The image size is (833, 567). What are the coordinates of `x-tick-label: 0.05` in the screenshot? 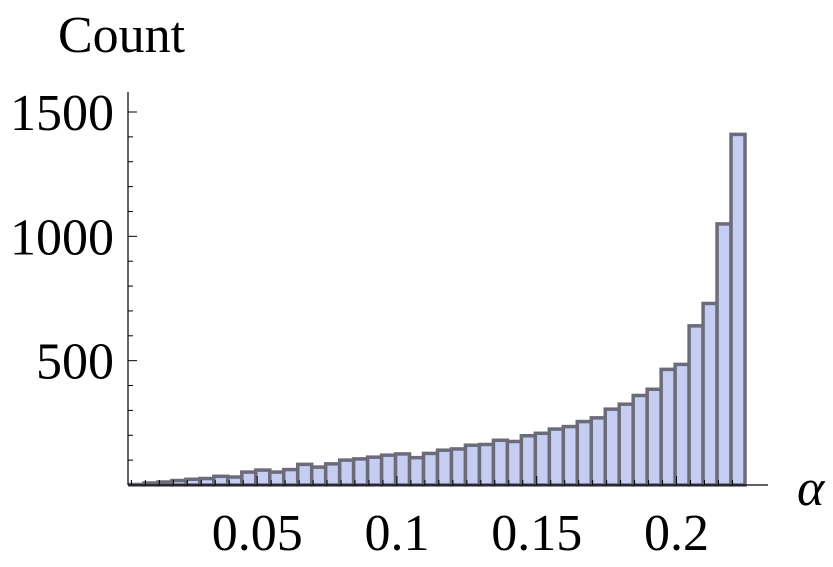 It's located at (257, 533).